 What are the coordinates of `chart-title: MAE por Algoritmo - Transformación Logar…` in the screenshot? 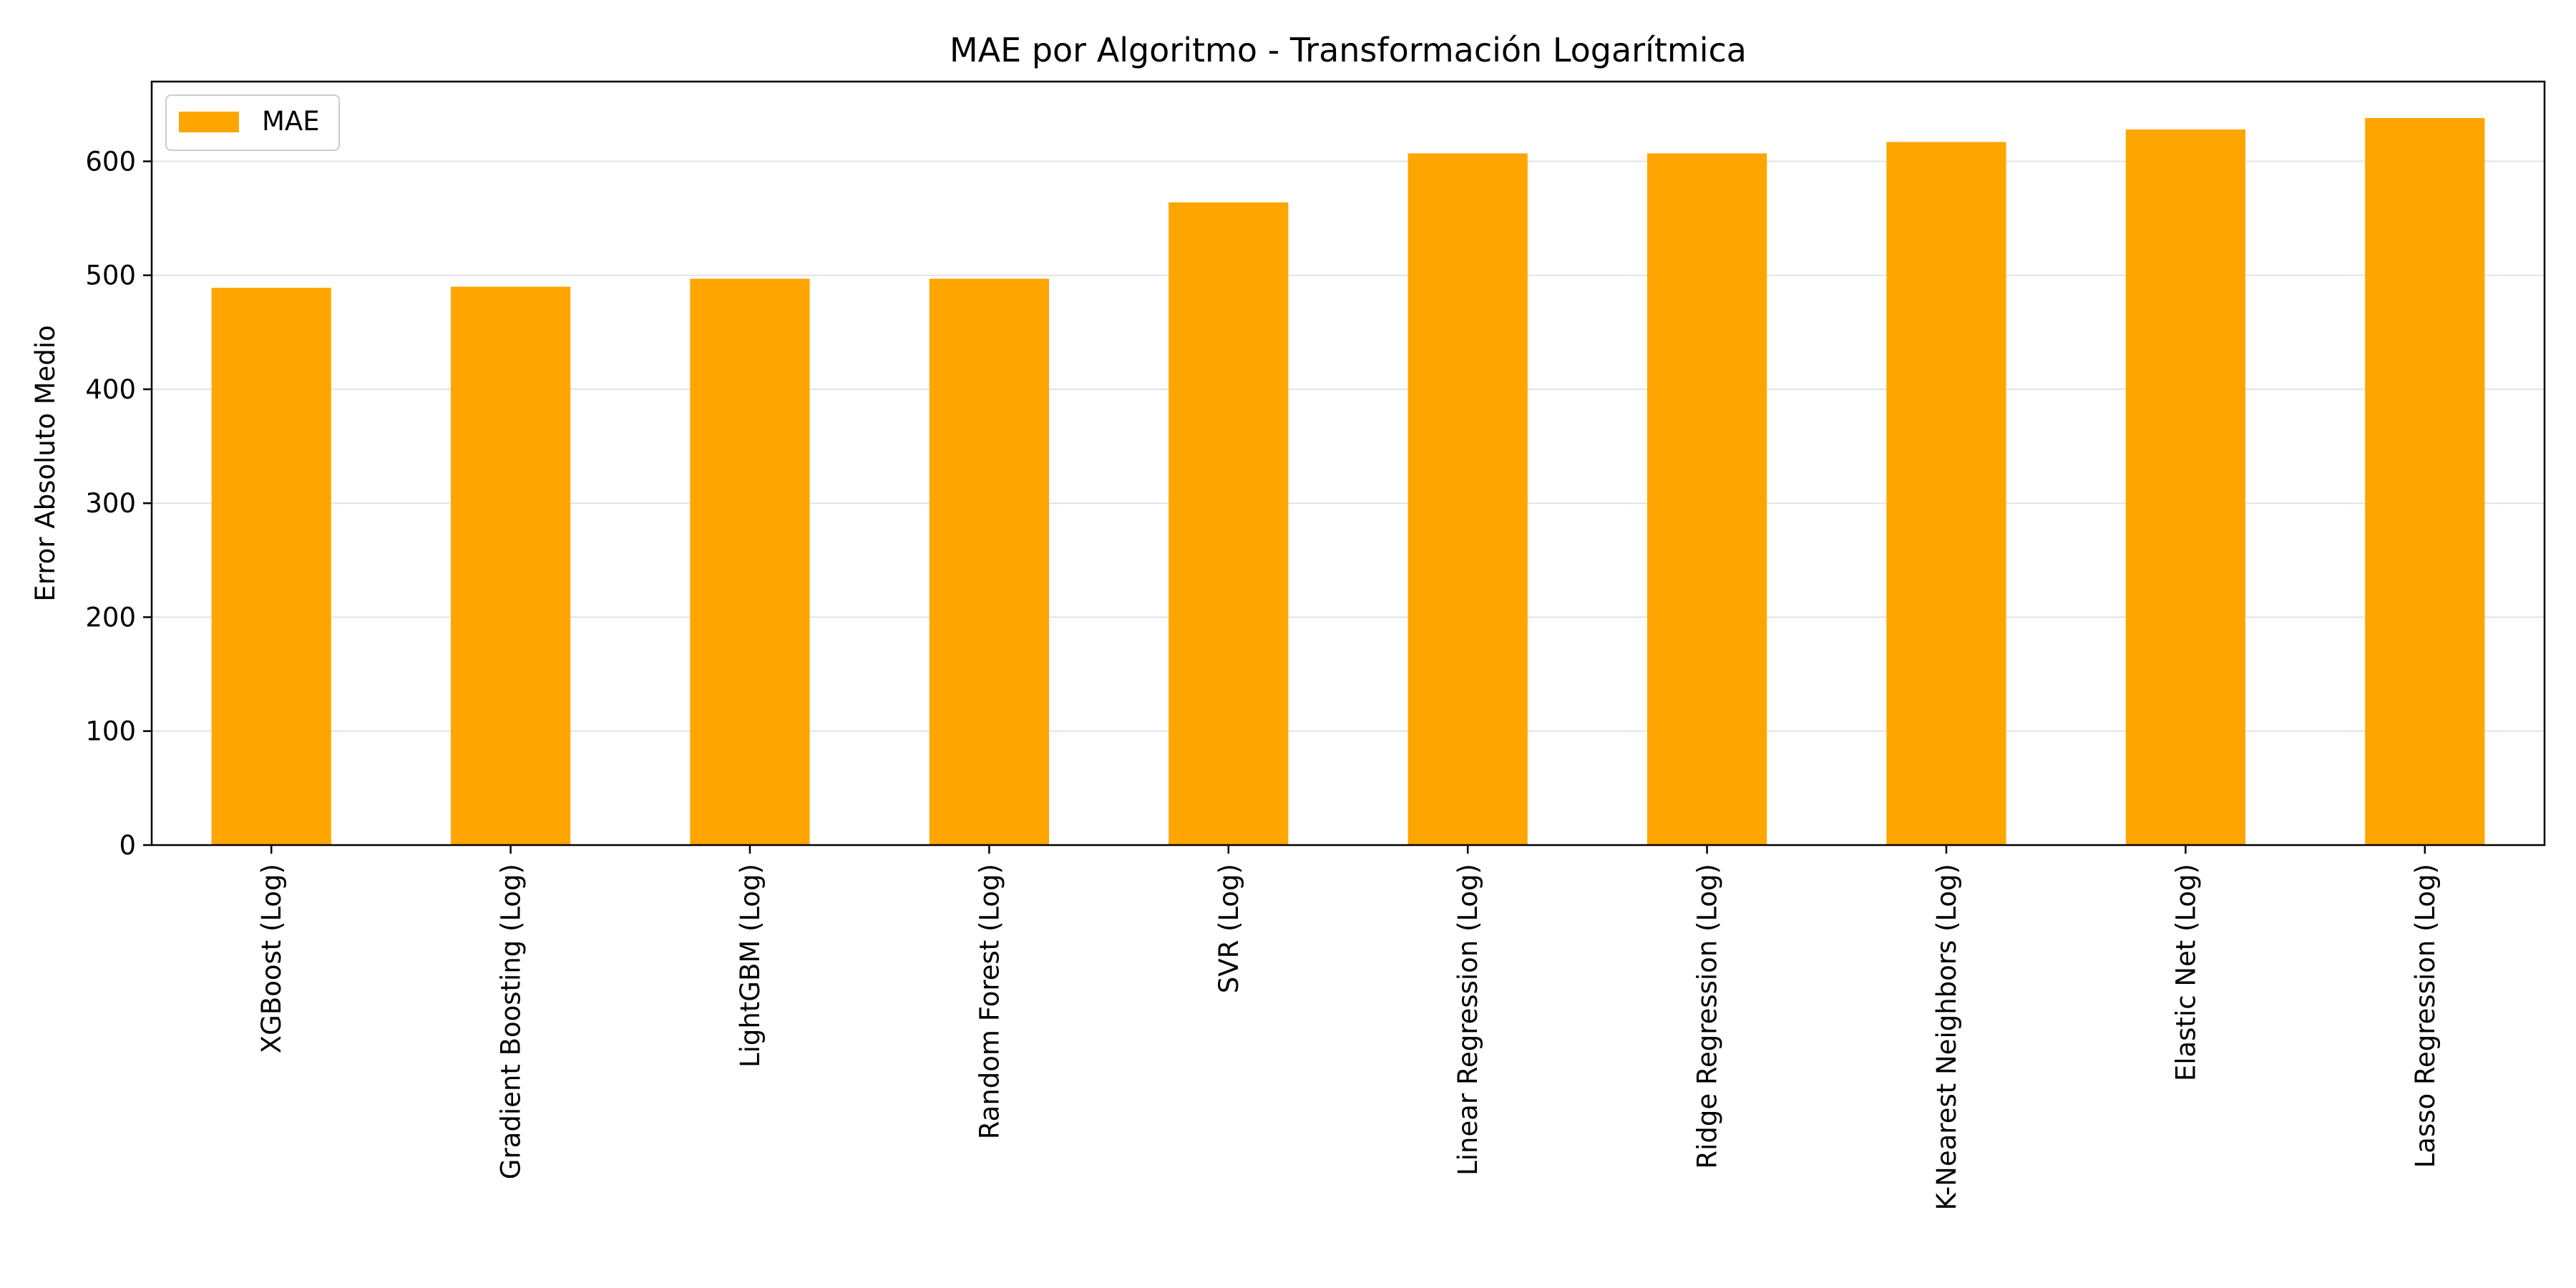 It's located at (1348, 50).